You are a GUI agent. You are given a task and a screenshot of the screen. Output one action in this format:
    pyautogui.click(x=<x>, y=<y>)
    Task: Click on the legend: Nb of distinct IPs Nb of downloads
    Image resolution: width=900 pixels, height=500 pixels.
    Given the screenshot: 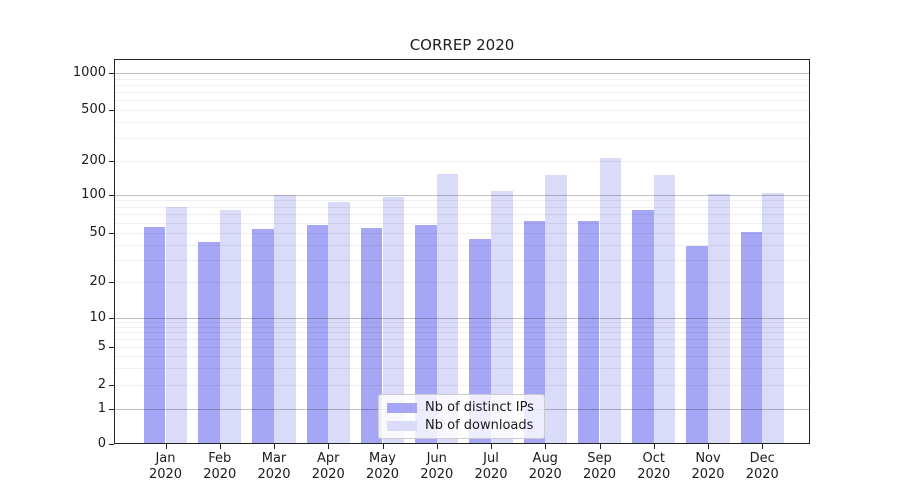 What is the action you would take?
    pyautogui.click(x=461, y=416)
    